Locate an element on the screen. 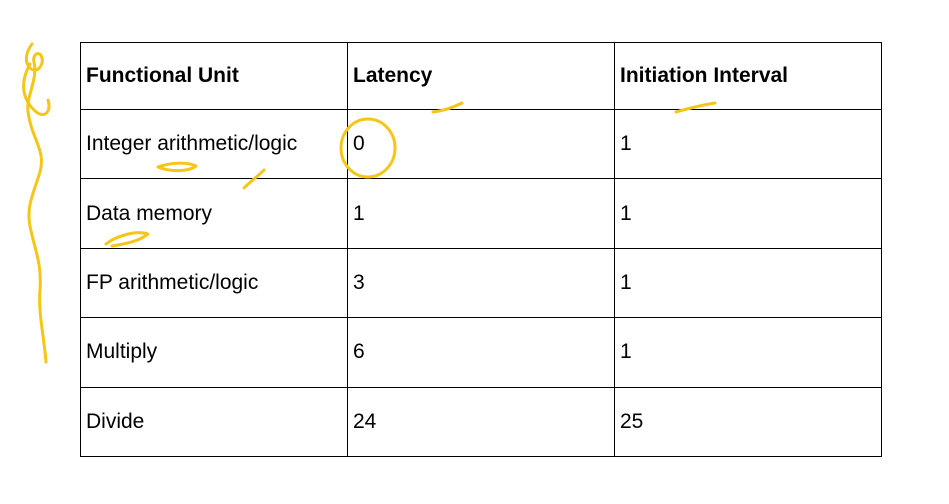 The width and height of the screenshot is (949, 504). header-latency: Latency is located at coordinates (481, 76).